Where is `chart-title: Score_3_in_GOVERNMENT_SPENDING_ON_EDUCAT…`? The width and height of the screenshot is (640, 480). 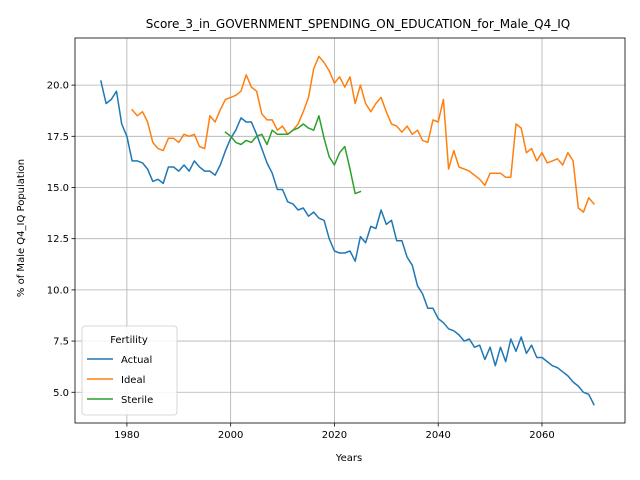 chart-title: Score_3_in_GOVERNMENT_SPENDING_ON_EDUCAT… is located at coordinates (358, 24).